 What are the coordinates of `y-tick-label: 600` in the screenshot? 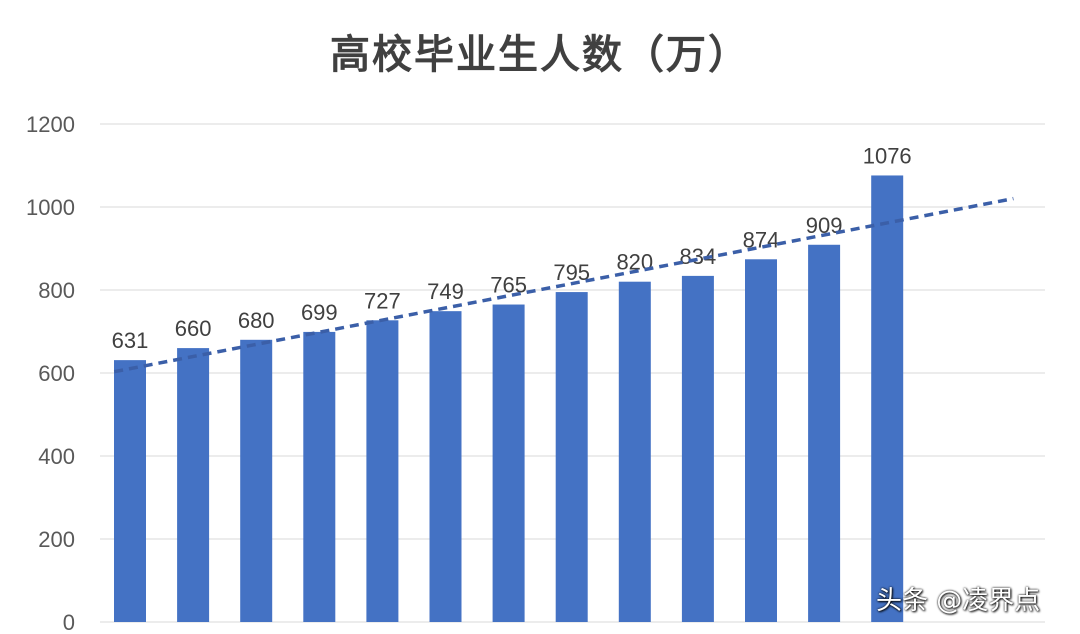 It's located at (56, 373).